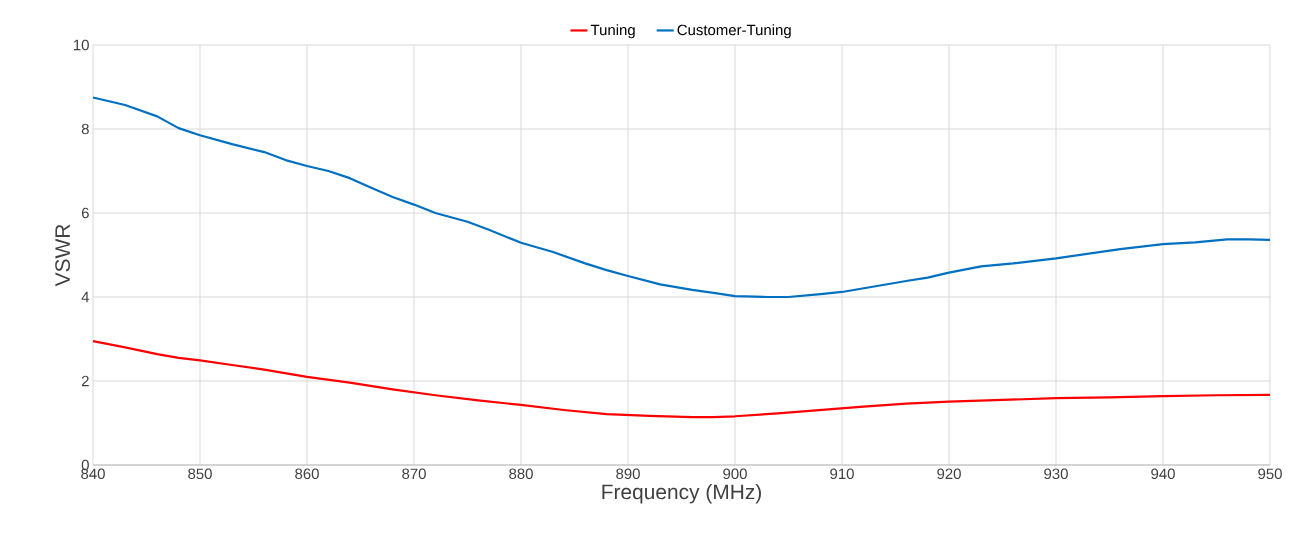  Describe the element at coordinates (681, 493) in the screenshot. I see `x-axis-title: Frequency (MHz)` at that location.